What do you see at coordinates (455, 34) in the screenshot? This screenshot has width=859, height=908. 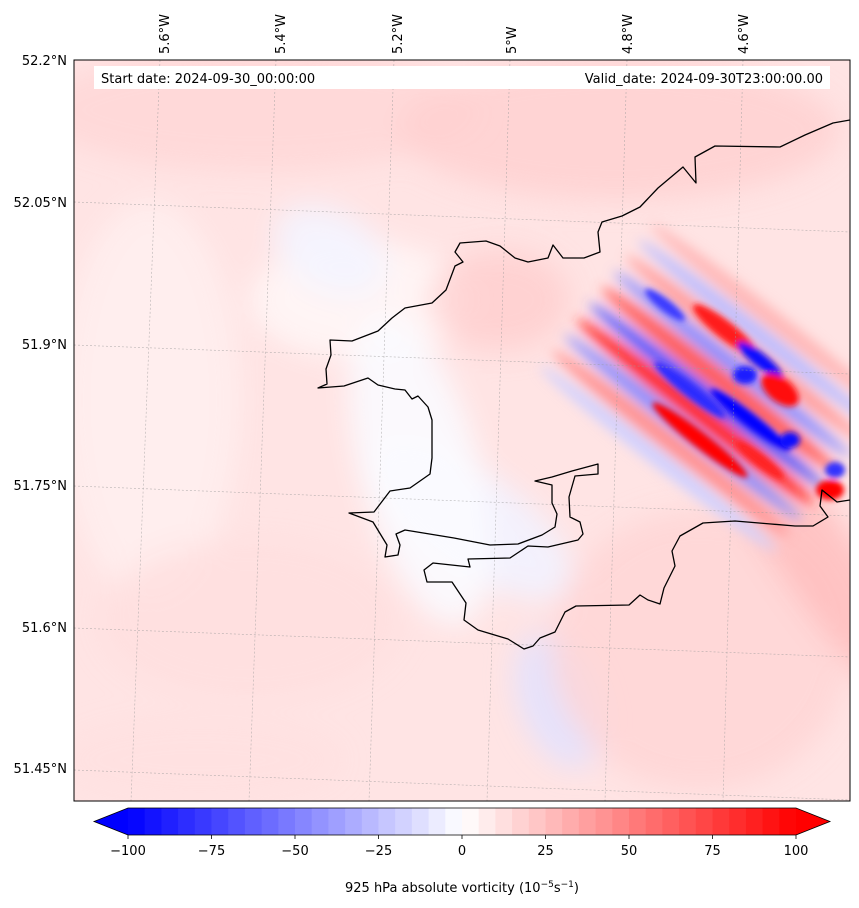 I see `longitude-ticks: 5.6°W 5.4°W 5.2°W 5°W 4.8°W 4.6°W` at bounding box center [455, 34].